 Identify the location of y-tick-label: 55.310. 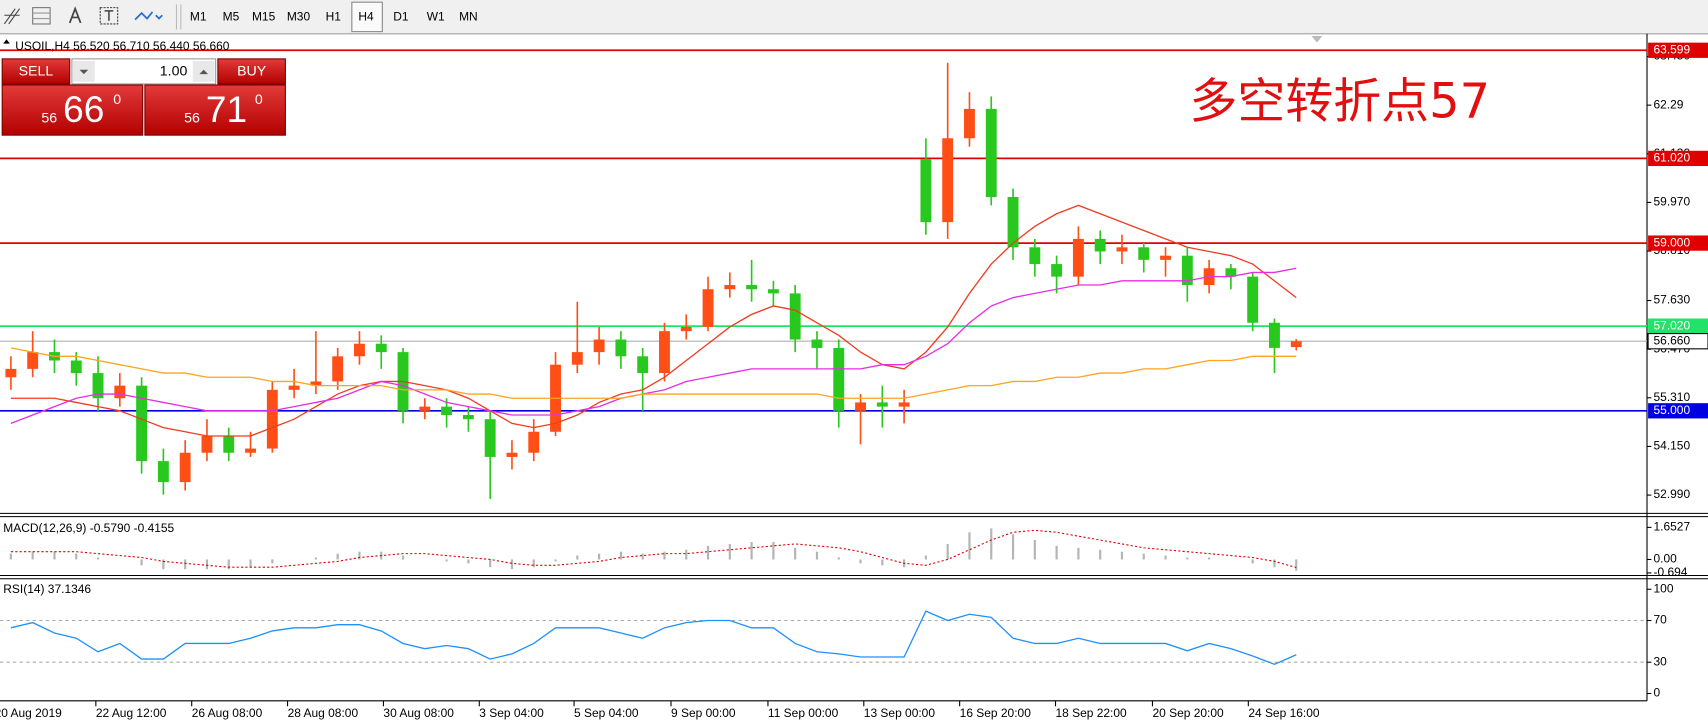
(1672, 397).